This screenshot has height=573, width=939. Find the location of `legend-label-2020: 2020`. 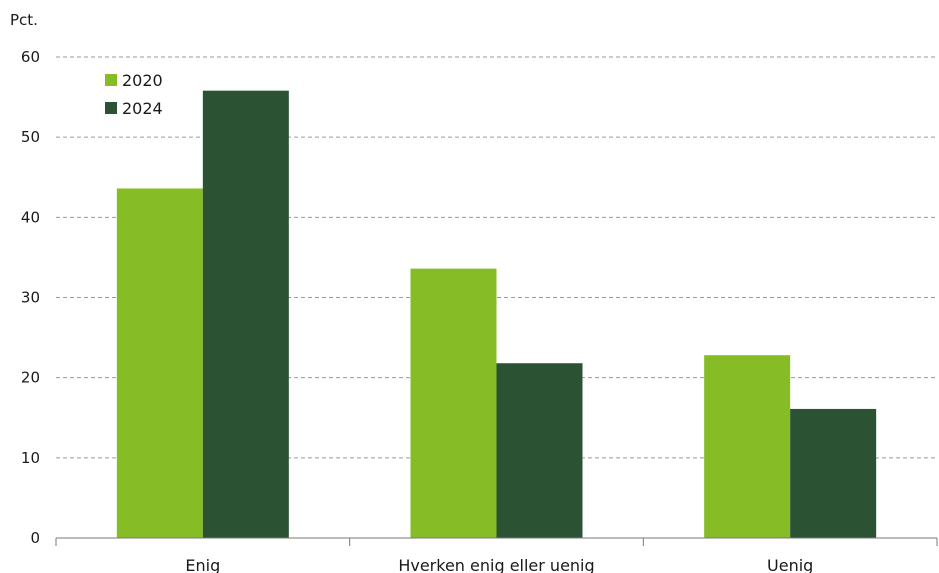

legend-label-2020: 2020 is located at coordinates (142, 80).